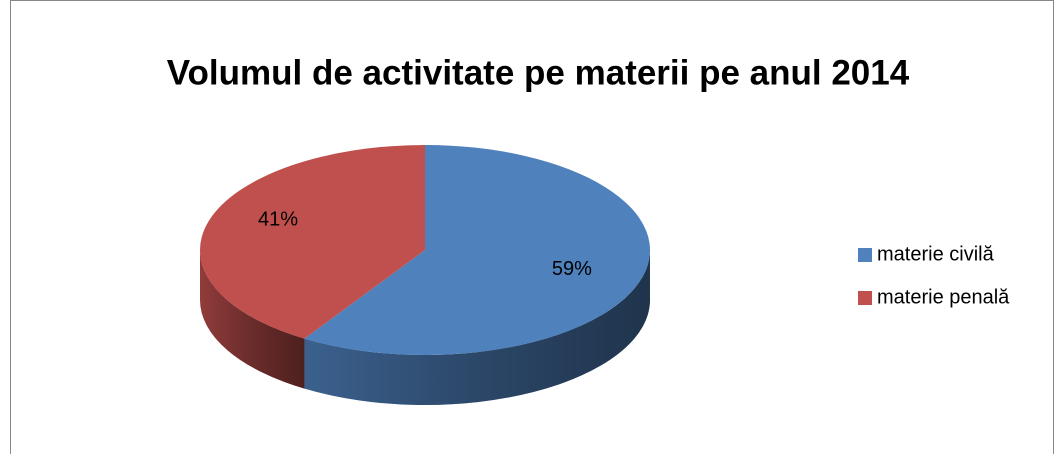 Image resolution: width=1054 pixels, height=459 pixels. What do you see at coordinates (312, 242) in the screenshot?
I see `pie-slice` at bounding box center [312, 242].